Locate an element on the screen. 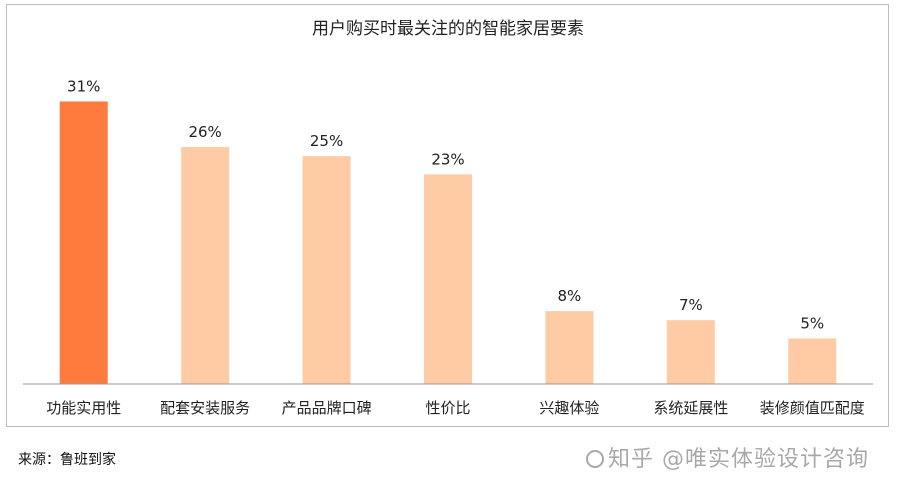 This screenshot has height=493, width=902. value-label-1: 31% is located at coordinates (83, 86).